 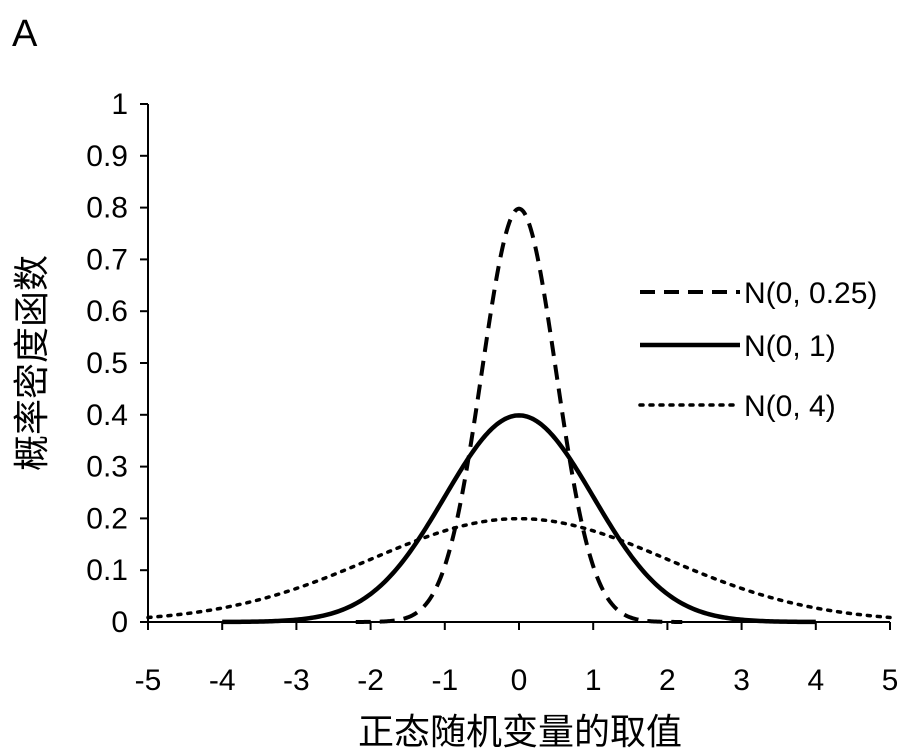 I want to click on legend: N(0, 0.25) N(0, 1) N(0, 4), so click(x=757, y=350).